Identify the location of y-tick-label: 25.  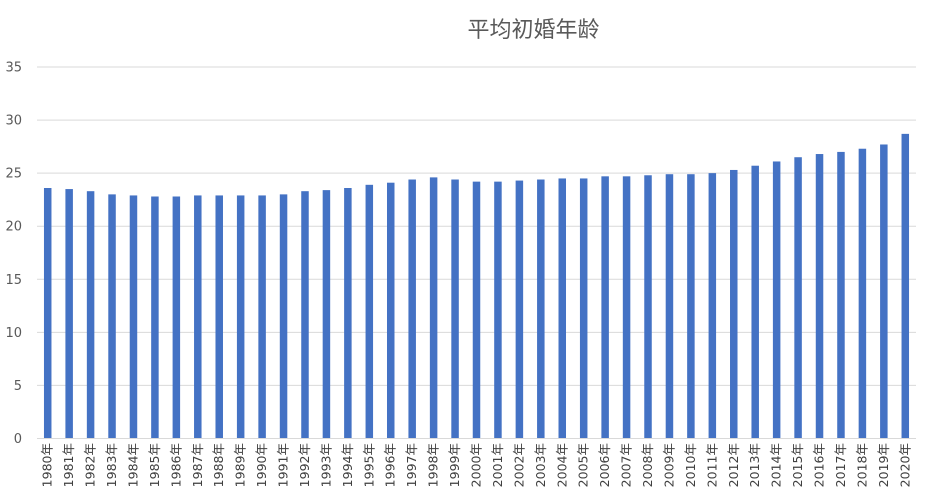
(13, 174).